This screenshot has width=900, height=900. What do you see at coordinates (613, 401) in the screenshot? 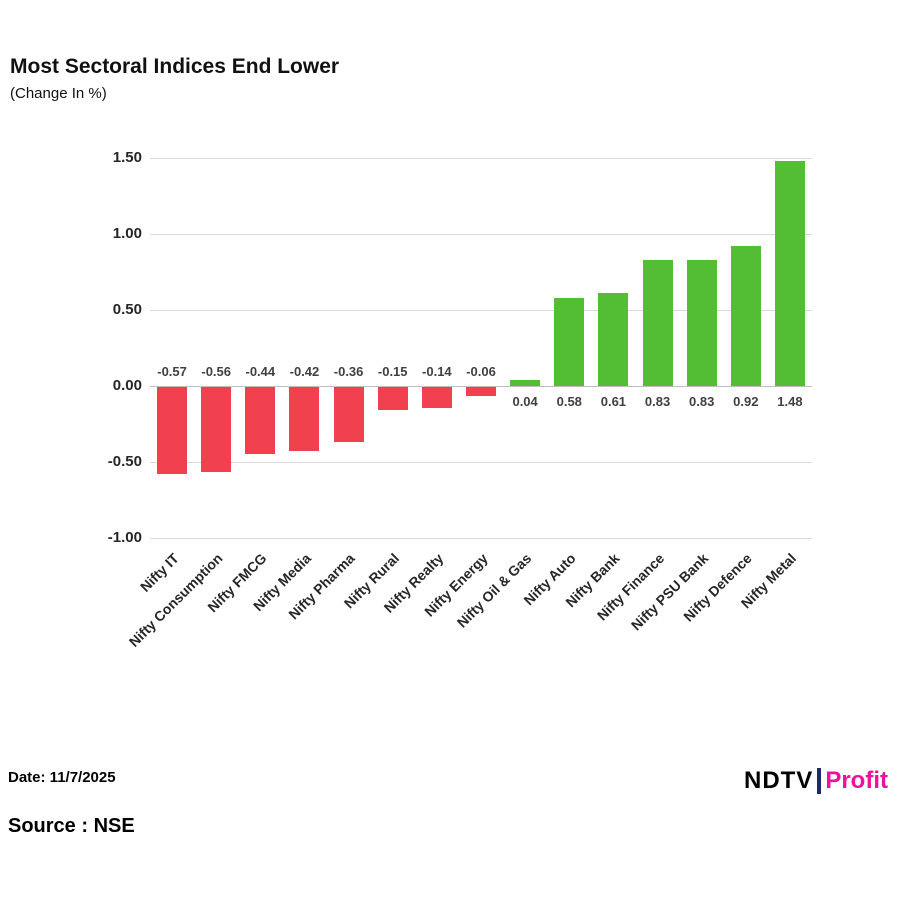
I see `bar-value-label: 0.61` at bounding box center [613, 401].